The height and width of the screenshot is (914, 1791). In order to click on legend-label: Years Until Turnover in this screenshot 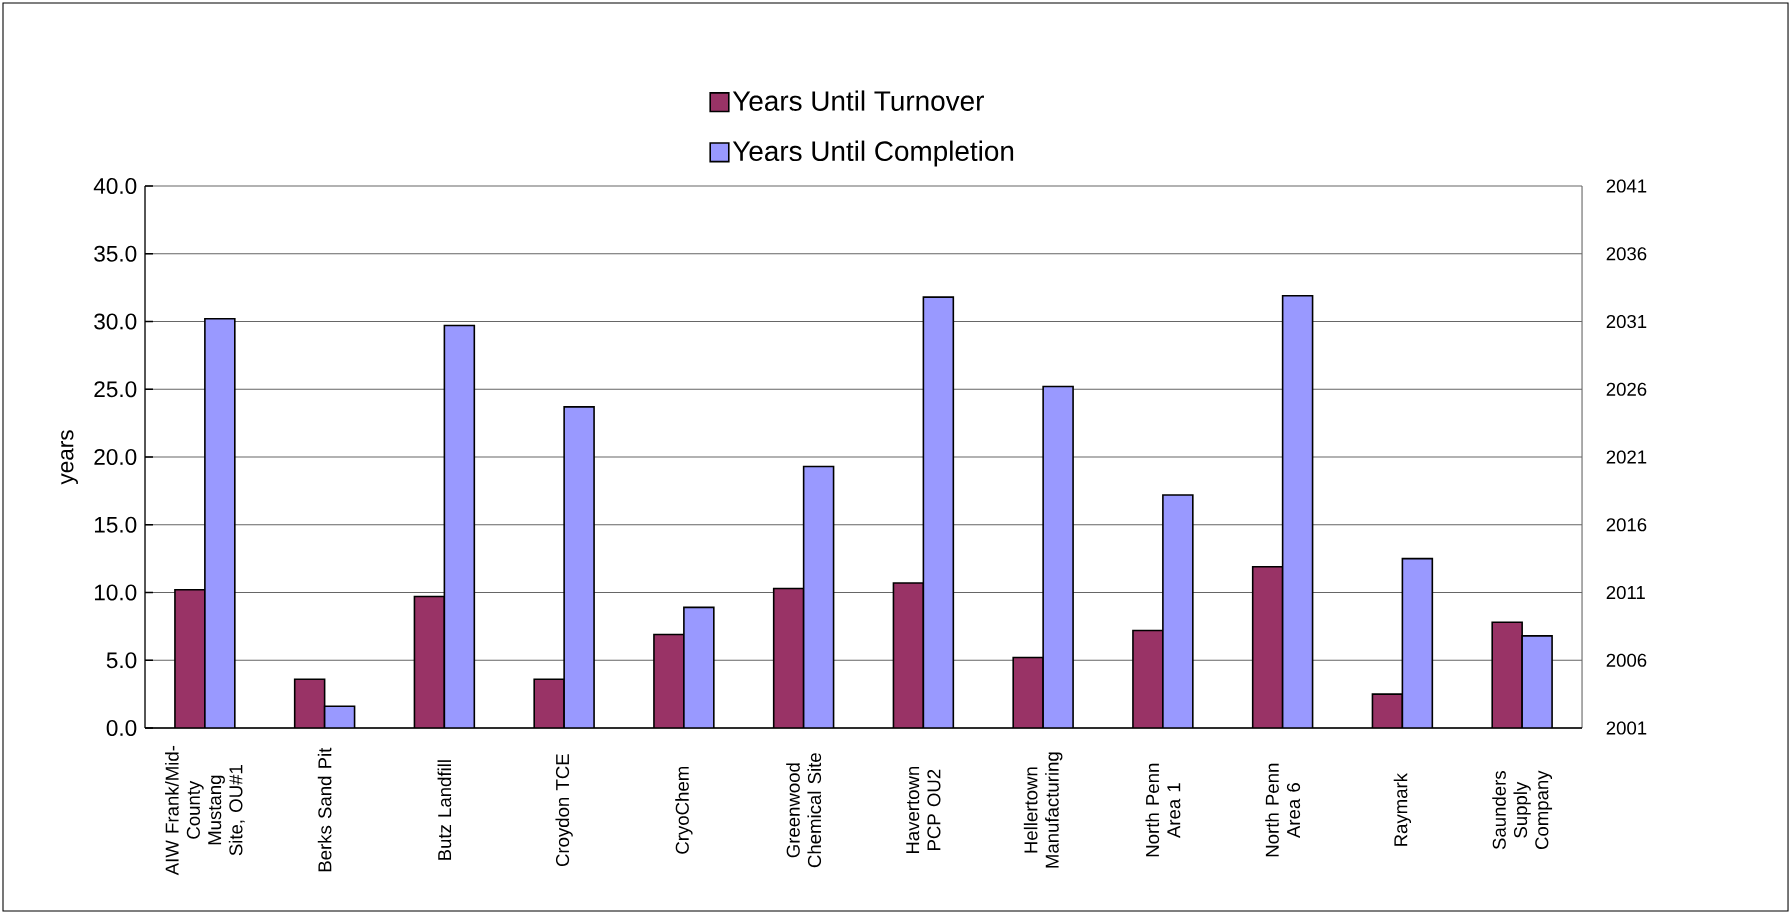, I will do `click(858, 100)`.